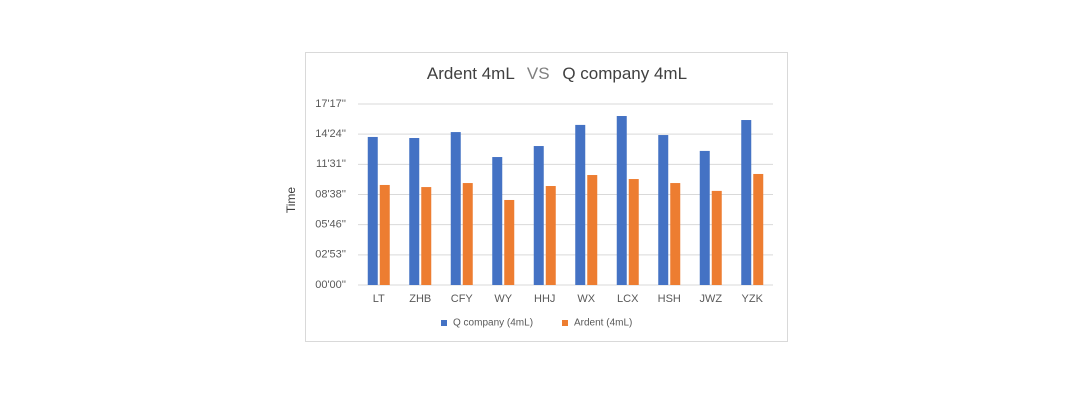 The width and height of the screenshot is (1066, 401). Describe the element at coordinates (330, 134) in the screenshot. I see `y-tick-label: 14'24''` at that location.